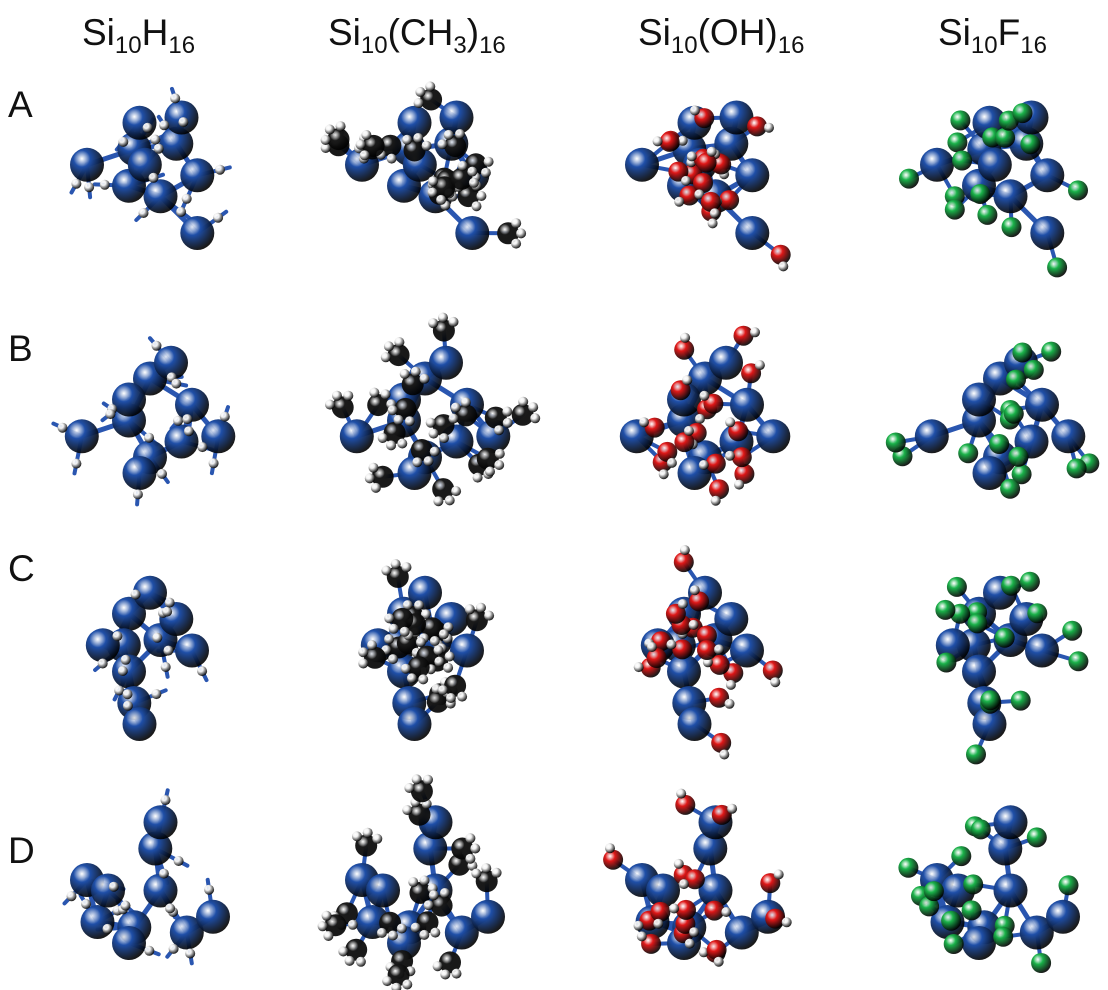 The image size is (1108, 990). Describe the element at coordinates (708, 652) in the screenshot. I see `molecule-c-sioh` at that location.